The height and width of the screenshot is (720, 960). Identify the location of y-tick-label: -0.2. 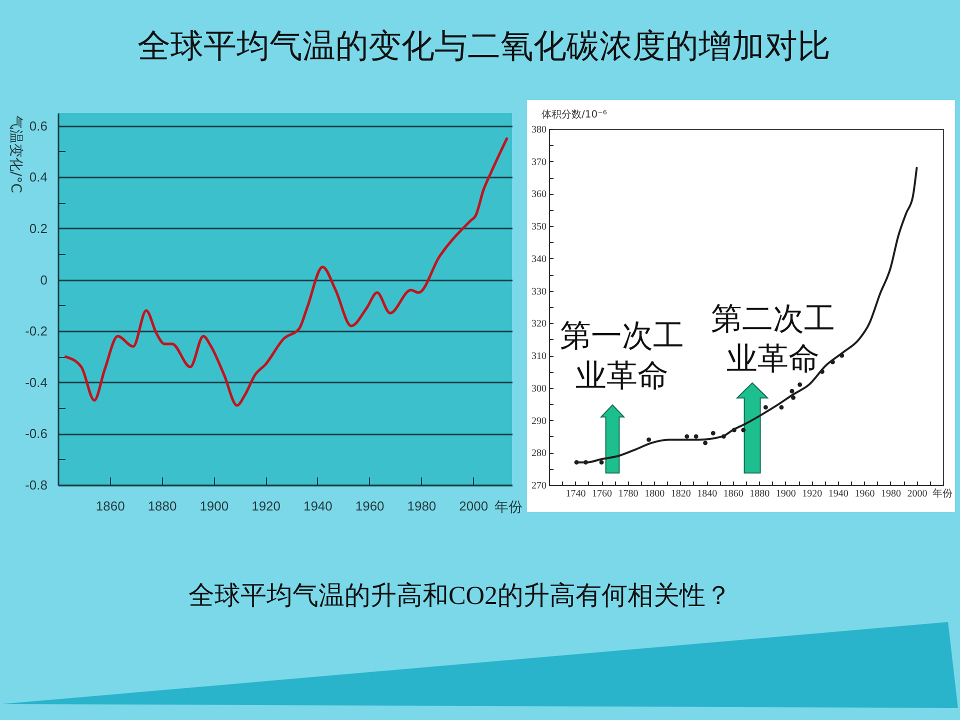
(36, 331).